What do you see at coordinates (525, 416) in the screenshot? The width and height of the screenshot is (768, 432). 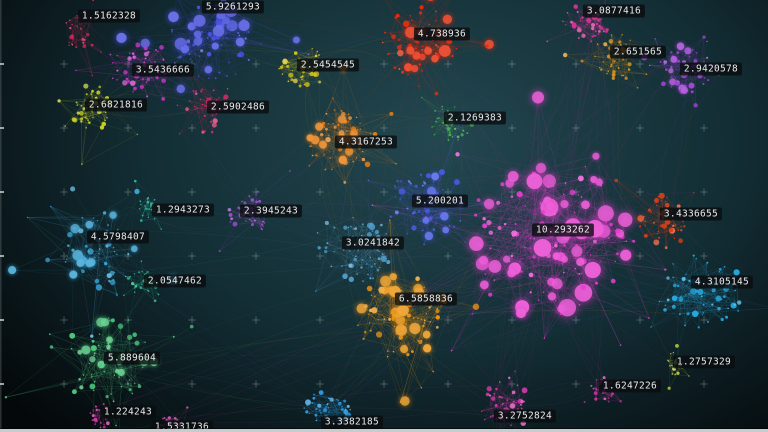 I see `cluster-label: 3.2752824` at bounding box center [525, 416].